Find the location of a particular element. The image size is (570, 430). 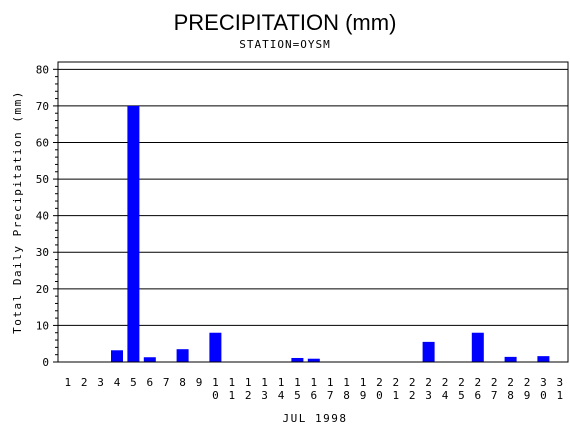

x-tick-label: 8 is located at coordinates (182, 382).